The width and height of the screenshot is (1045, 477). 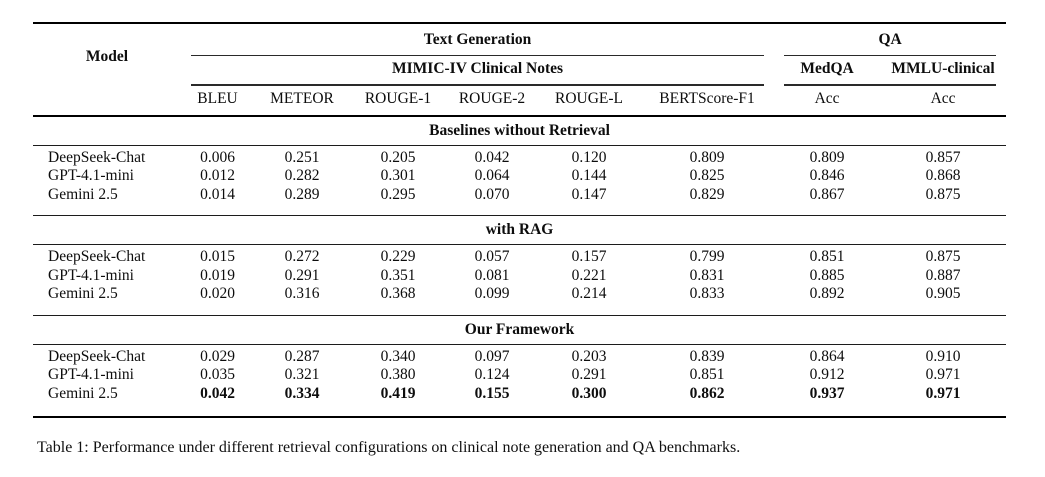 What do you see at coordinates (492, 98) in the screenshot?
I see `col-header-rouge-2: ROUGE-2` at bounding box center [492, 98].